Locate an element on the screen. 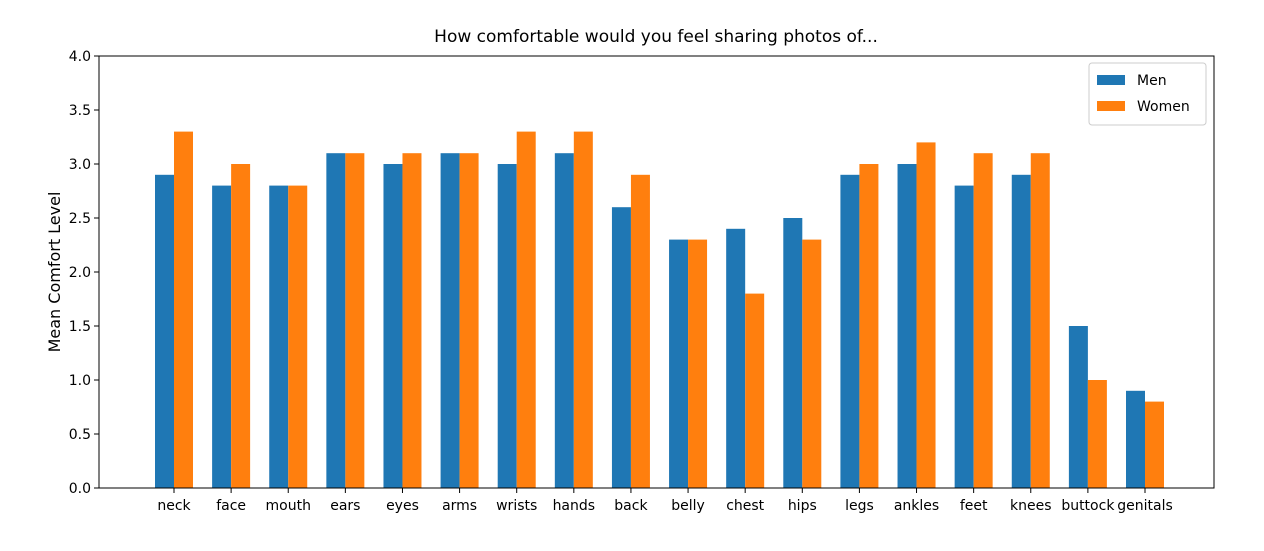  y-tick-label: 2.5 is located at coordinates (80, 219).